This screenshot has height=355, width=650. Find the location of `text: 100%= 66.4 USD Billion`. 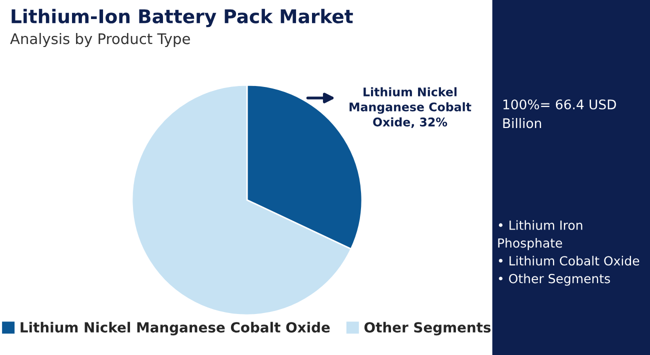

text: 100%= 66.4 USD Billion is located at coordinates (559, 113).